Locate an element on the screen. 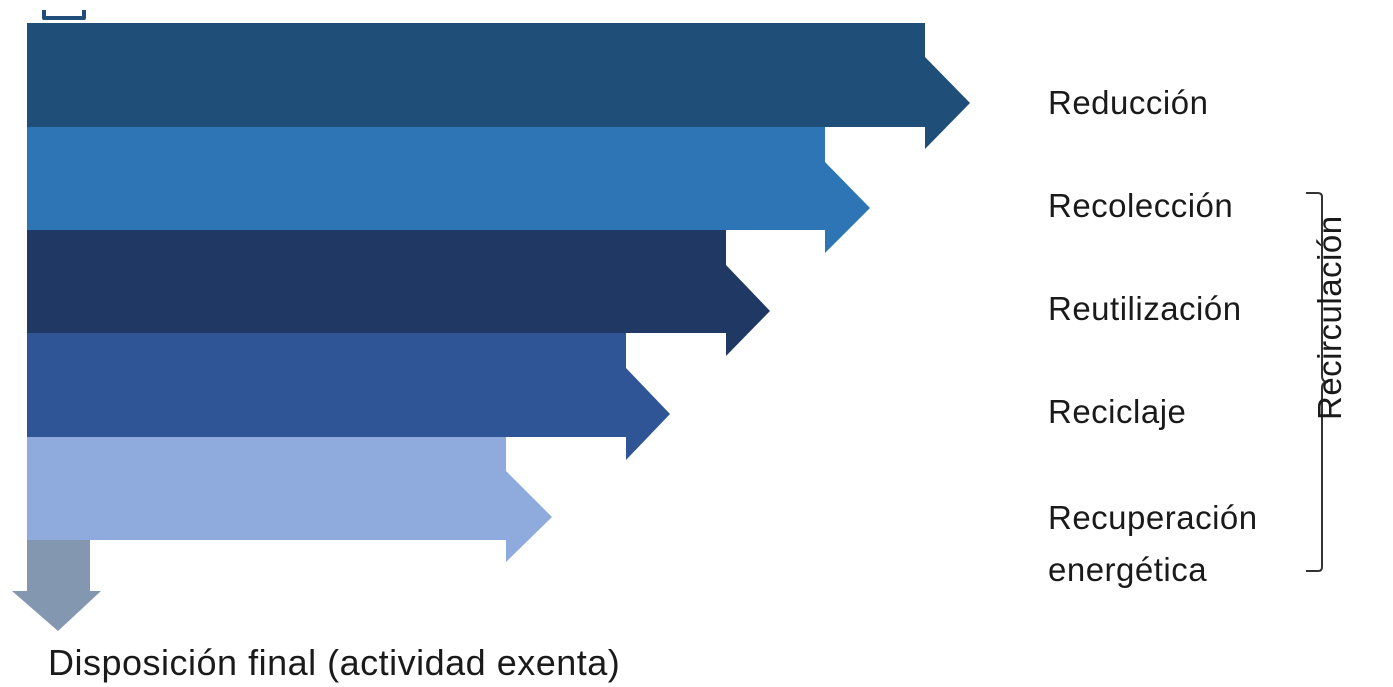 The width and height of the screenshot is (1393, 687). recirculation-bracket is located at coordinates (1317, 382).